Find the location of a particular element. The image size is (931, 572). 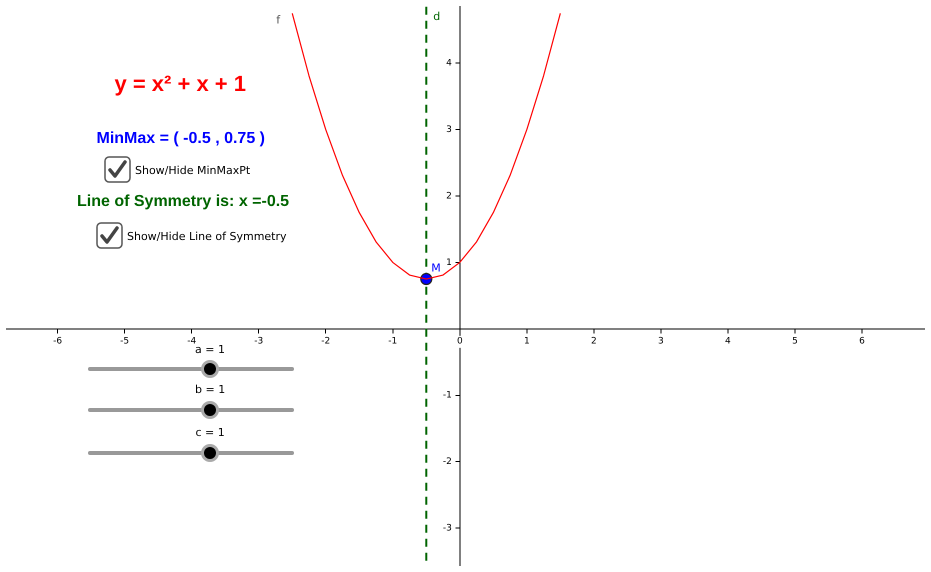

x-tick-label: -2 is located at coordinates (325, 341).